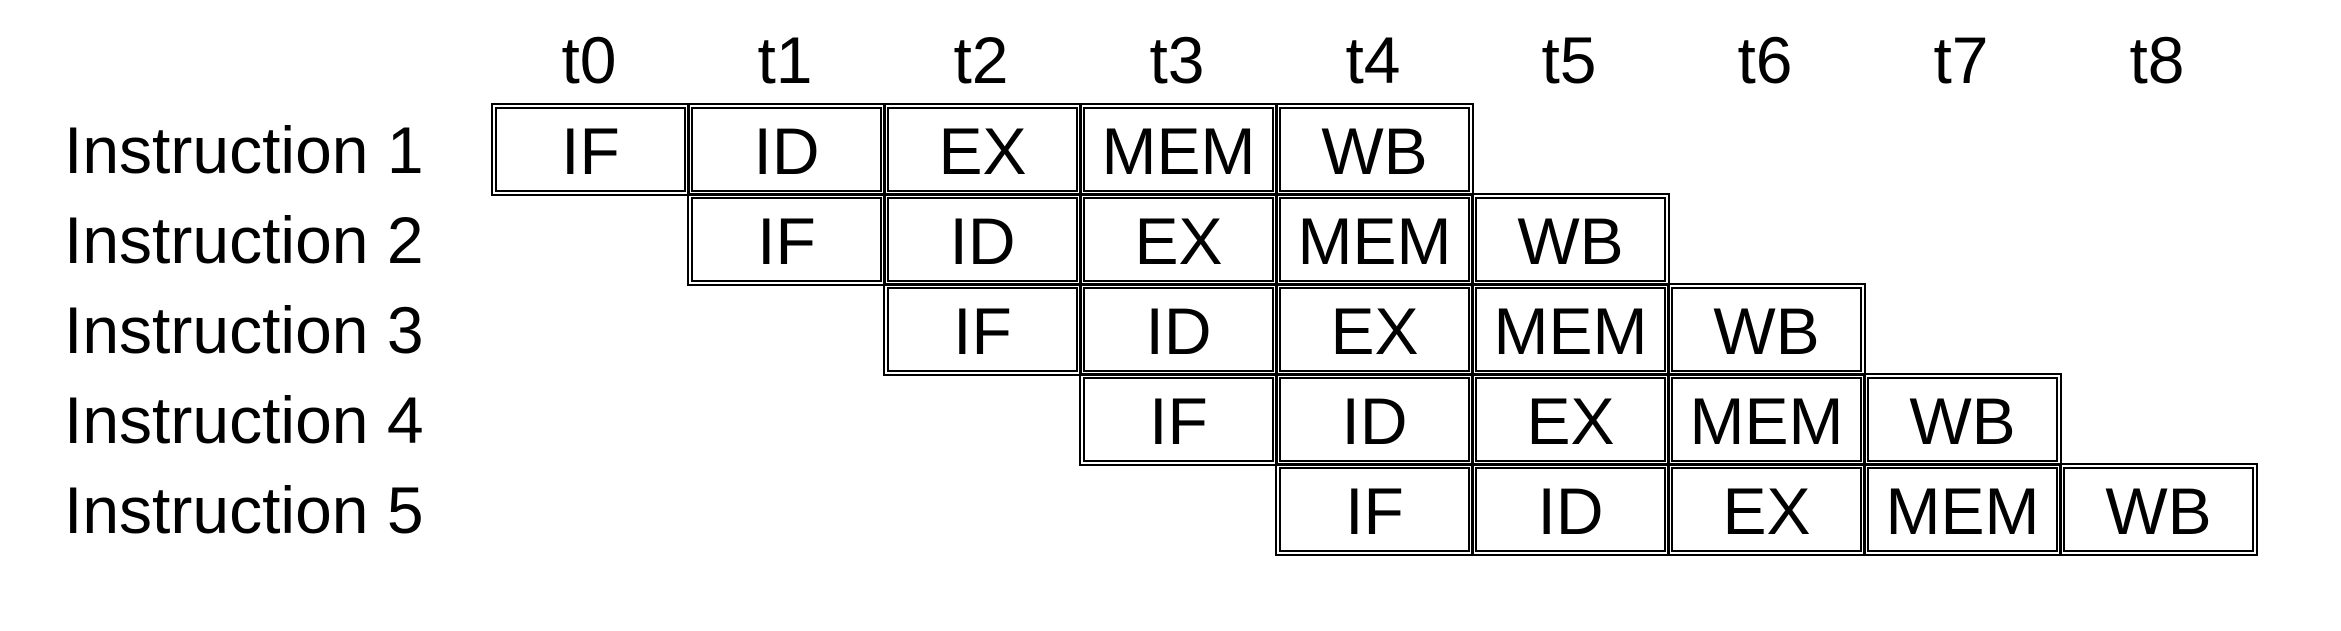 The height and width of the screenshot is (631, 2341). I want to click on instruction-label-4: Instruction 4, so click(244, 420).